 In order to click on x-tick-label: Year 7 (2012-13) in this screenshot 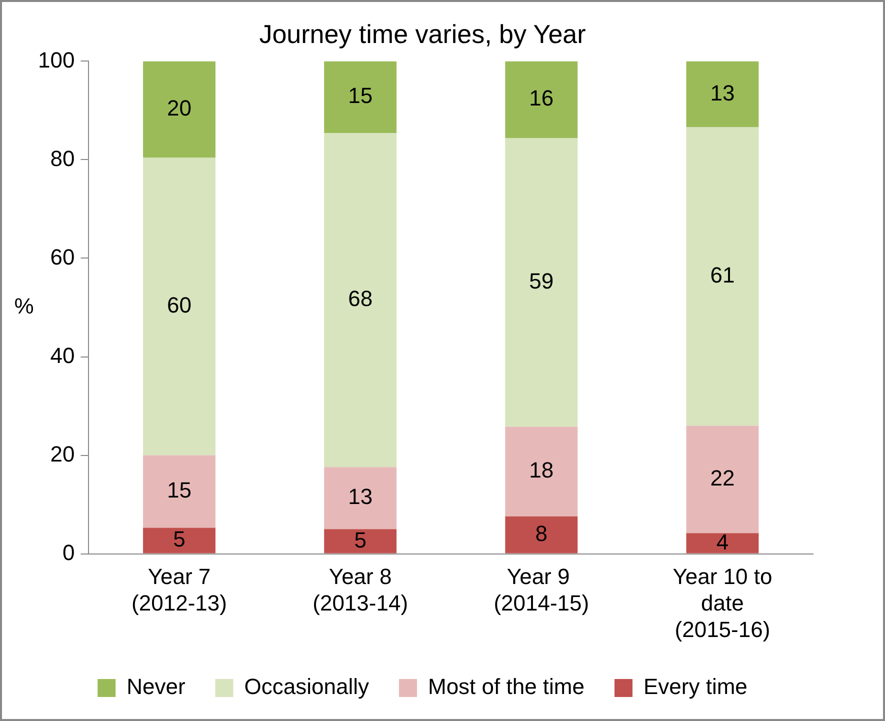, I will do `click(179, 590)`.